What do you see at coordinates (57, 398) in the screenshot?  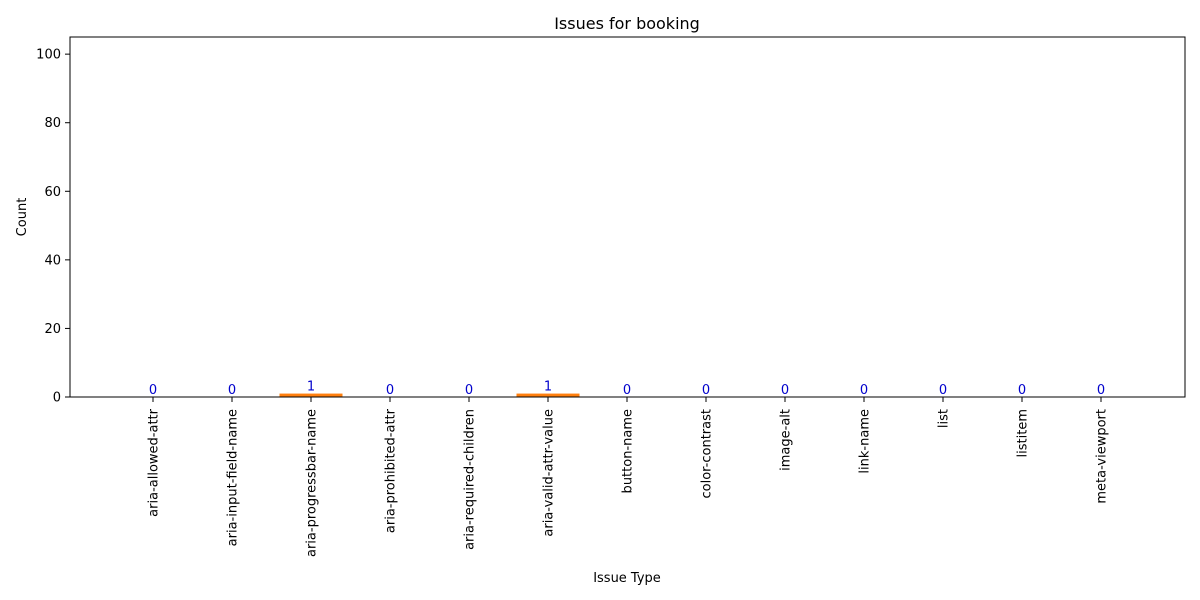 I see `y-tick-label: 0` at bounding box center [57, 398].